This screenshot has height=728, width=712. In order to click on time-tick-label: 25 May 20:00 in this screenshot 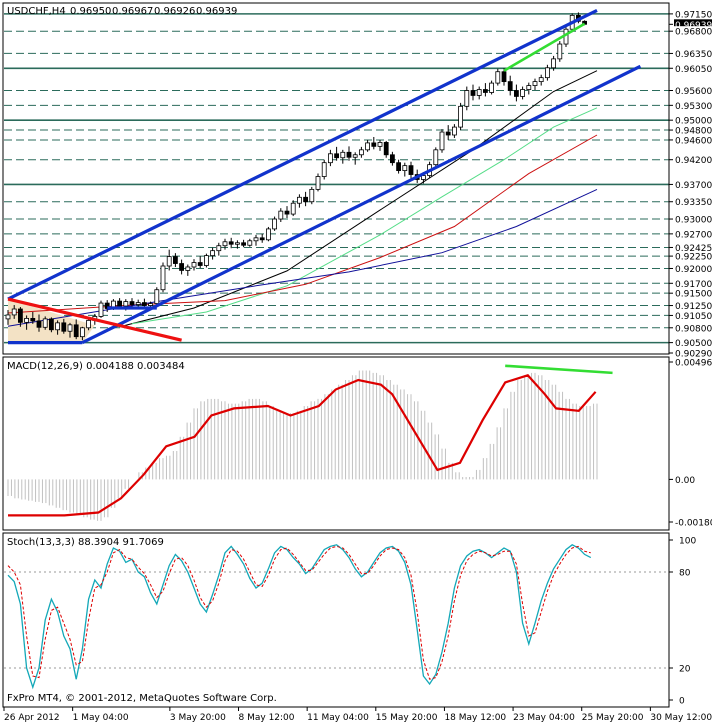, I will do `click(613, 718)`.